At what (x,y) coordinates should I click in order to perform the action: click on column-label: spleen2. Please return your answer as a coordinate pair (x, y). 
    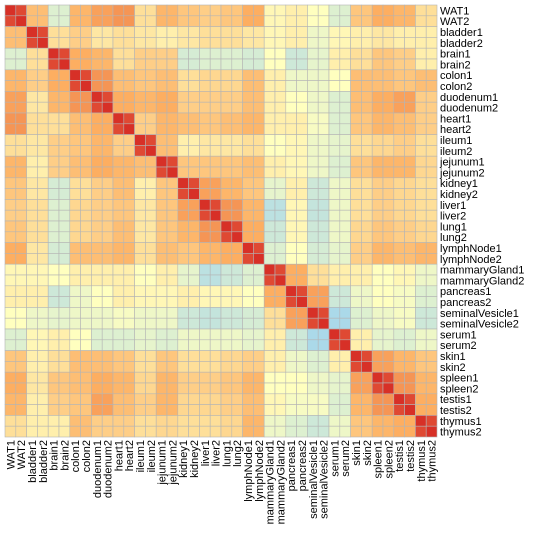
    Looking at the image, I should click on (389, 459).